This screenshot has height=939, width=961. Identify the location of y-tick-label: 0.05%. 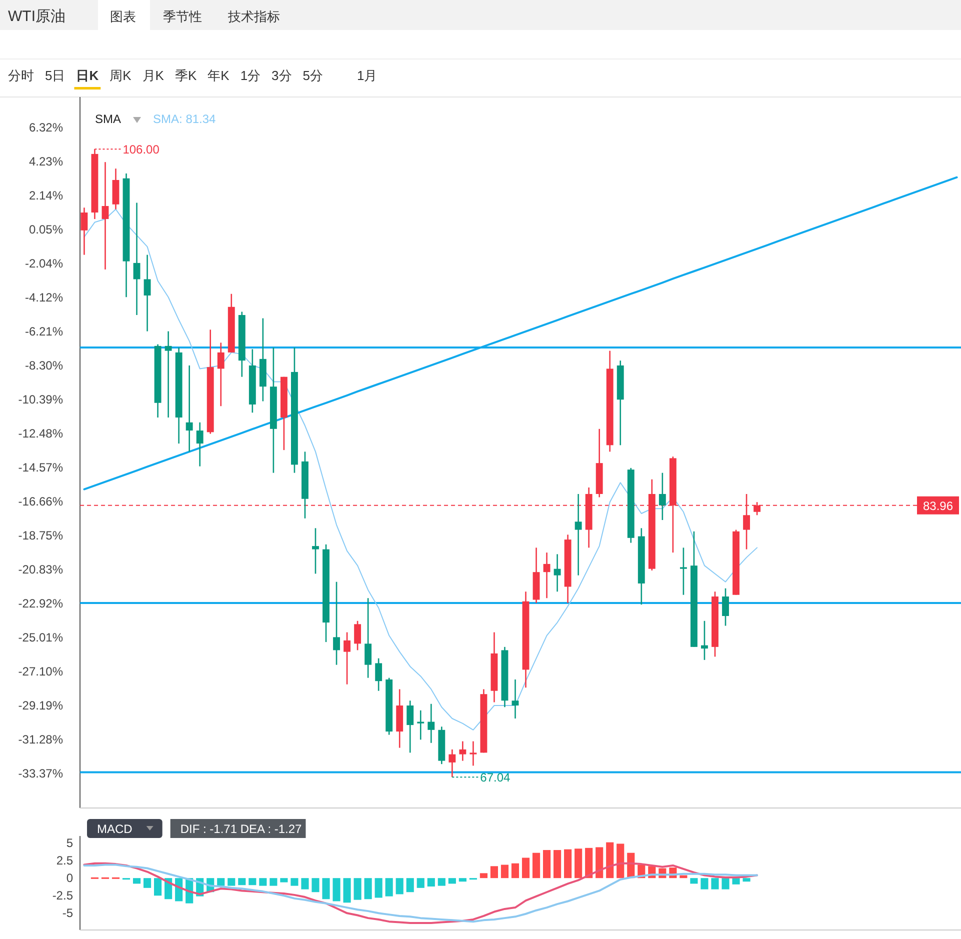
(46, 229).